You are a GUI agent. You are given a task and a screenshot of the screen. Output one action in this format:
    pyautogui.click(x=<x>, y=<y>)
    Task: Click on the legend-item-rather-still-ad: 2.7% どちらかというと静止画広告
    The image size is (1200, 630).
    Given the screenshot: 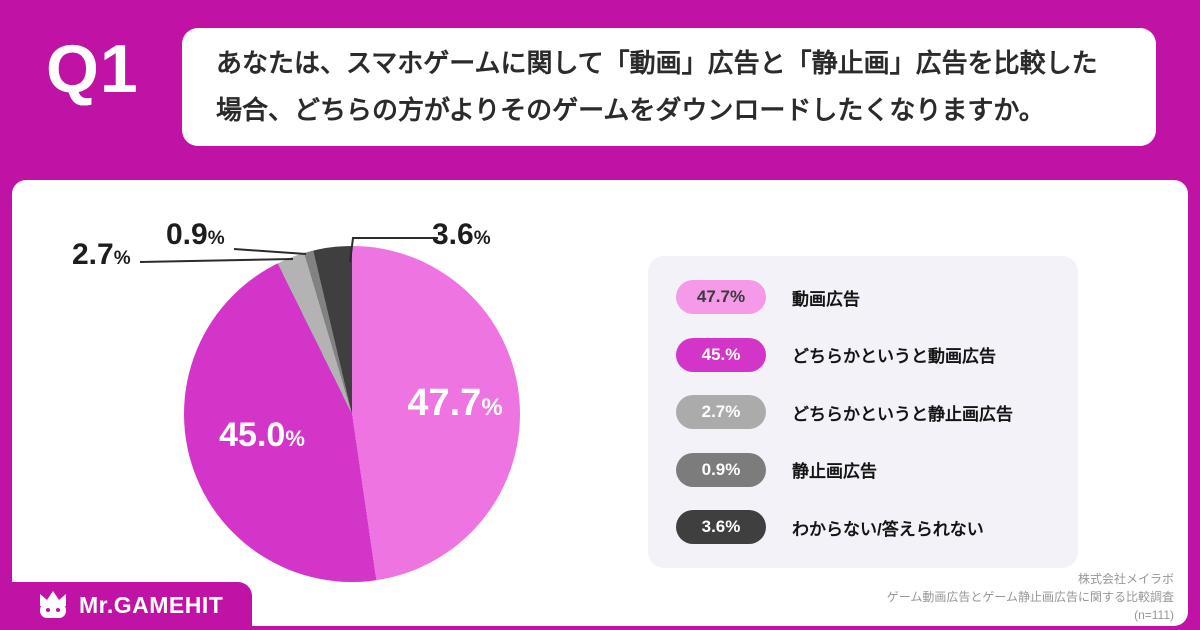 What is the action you would take?
    pyautogui.click(x=863, y=412)
    